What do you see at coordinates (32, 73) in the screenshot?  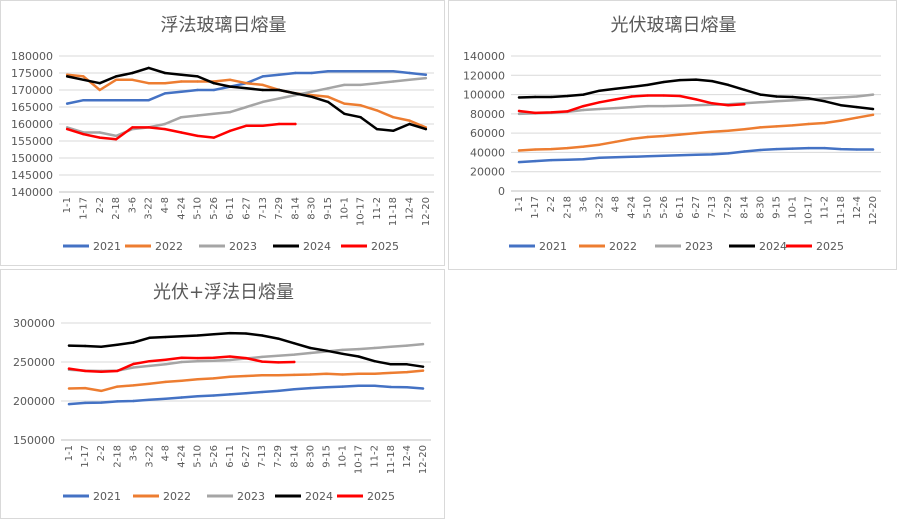 I see `y-tick-label: 175000` at bounding box center [32, 73].